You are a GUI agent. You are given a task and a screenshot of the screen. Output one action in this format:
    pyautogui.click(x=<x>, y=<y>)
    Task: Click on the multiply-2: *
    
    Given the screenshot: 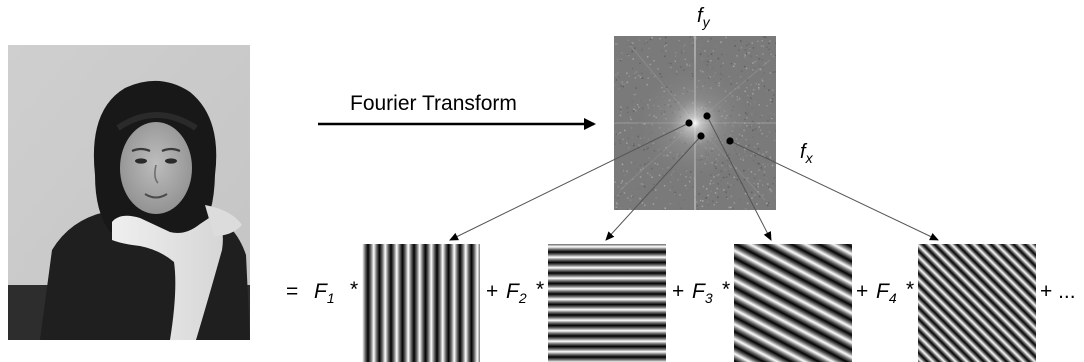 What is the action you would take?
    pyautogui.click(x=540, y=289)
    